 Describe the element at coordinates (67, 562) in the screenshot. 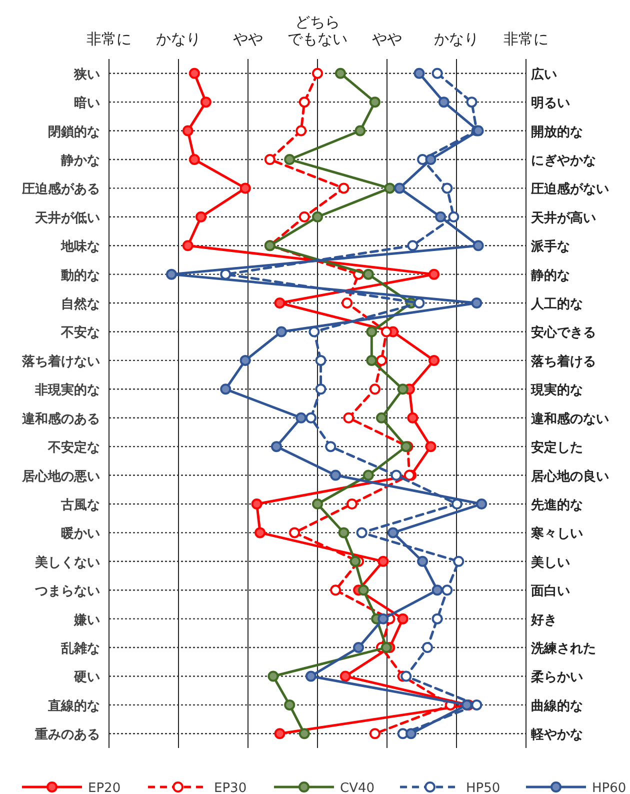

I see `y-tick-label: 美しくない` at that location.